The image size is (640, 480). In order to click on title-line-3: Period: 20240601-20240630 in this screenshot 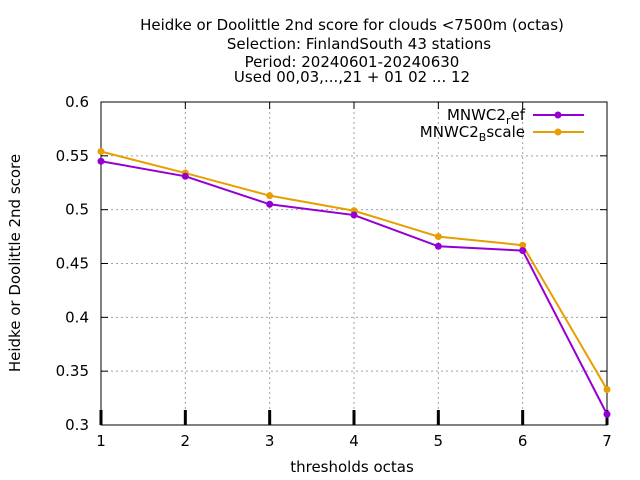, I will do `click(352, 62)`.